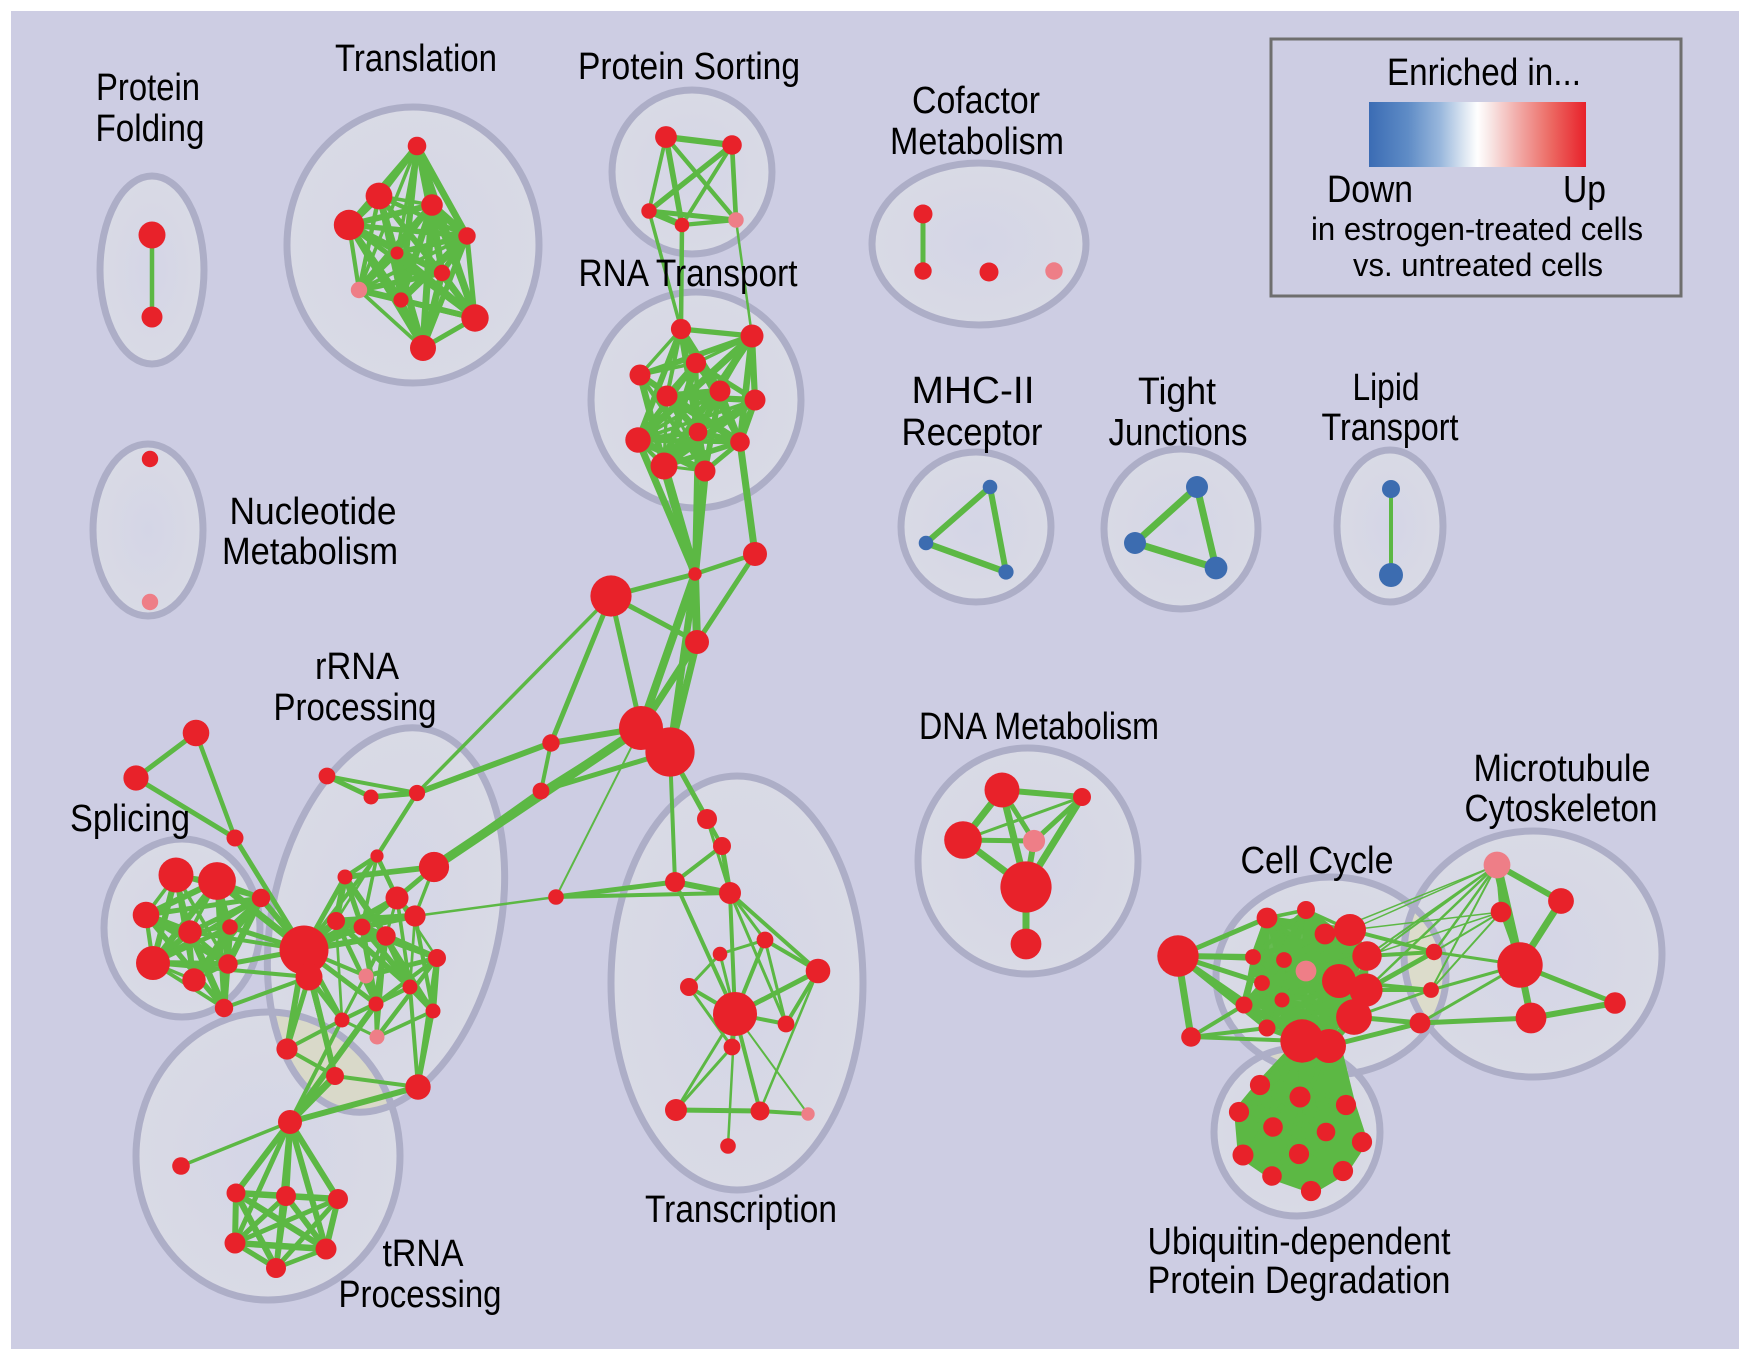  I want to click on svg-text: tRNA, so click(424, 1254).